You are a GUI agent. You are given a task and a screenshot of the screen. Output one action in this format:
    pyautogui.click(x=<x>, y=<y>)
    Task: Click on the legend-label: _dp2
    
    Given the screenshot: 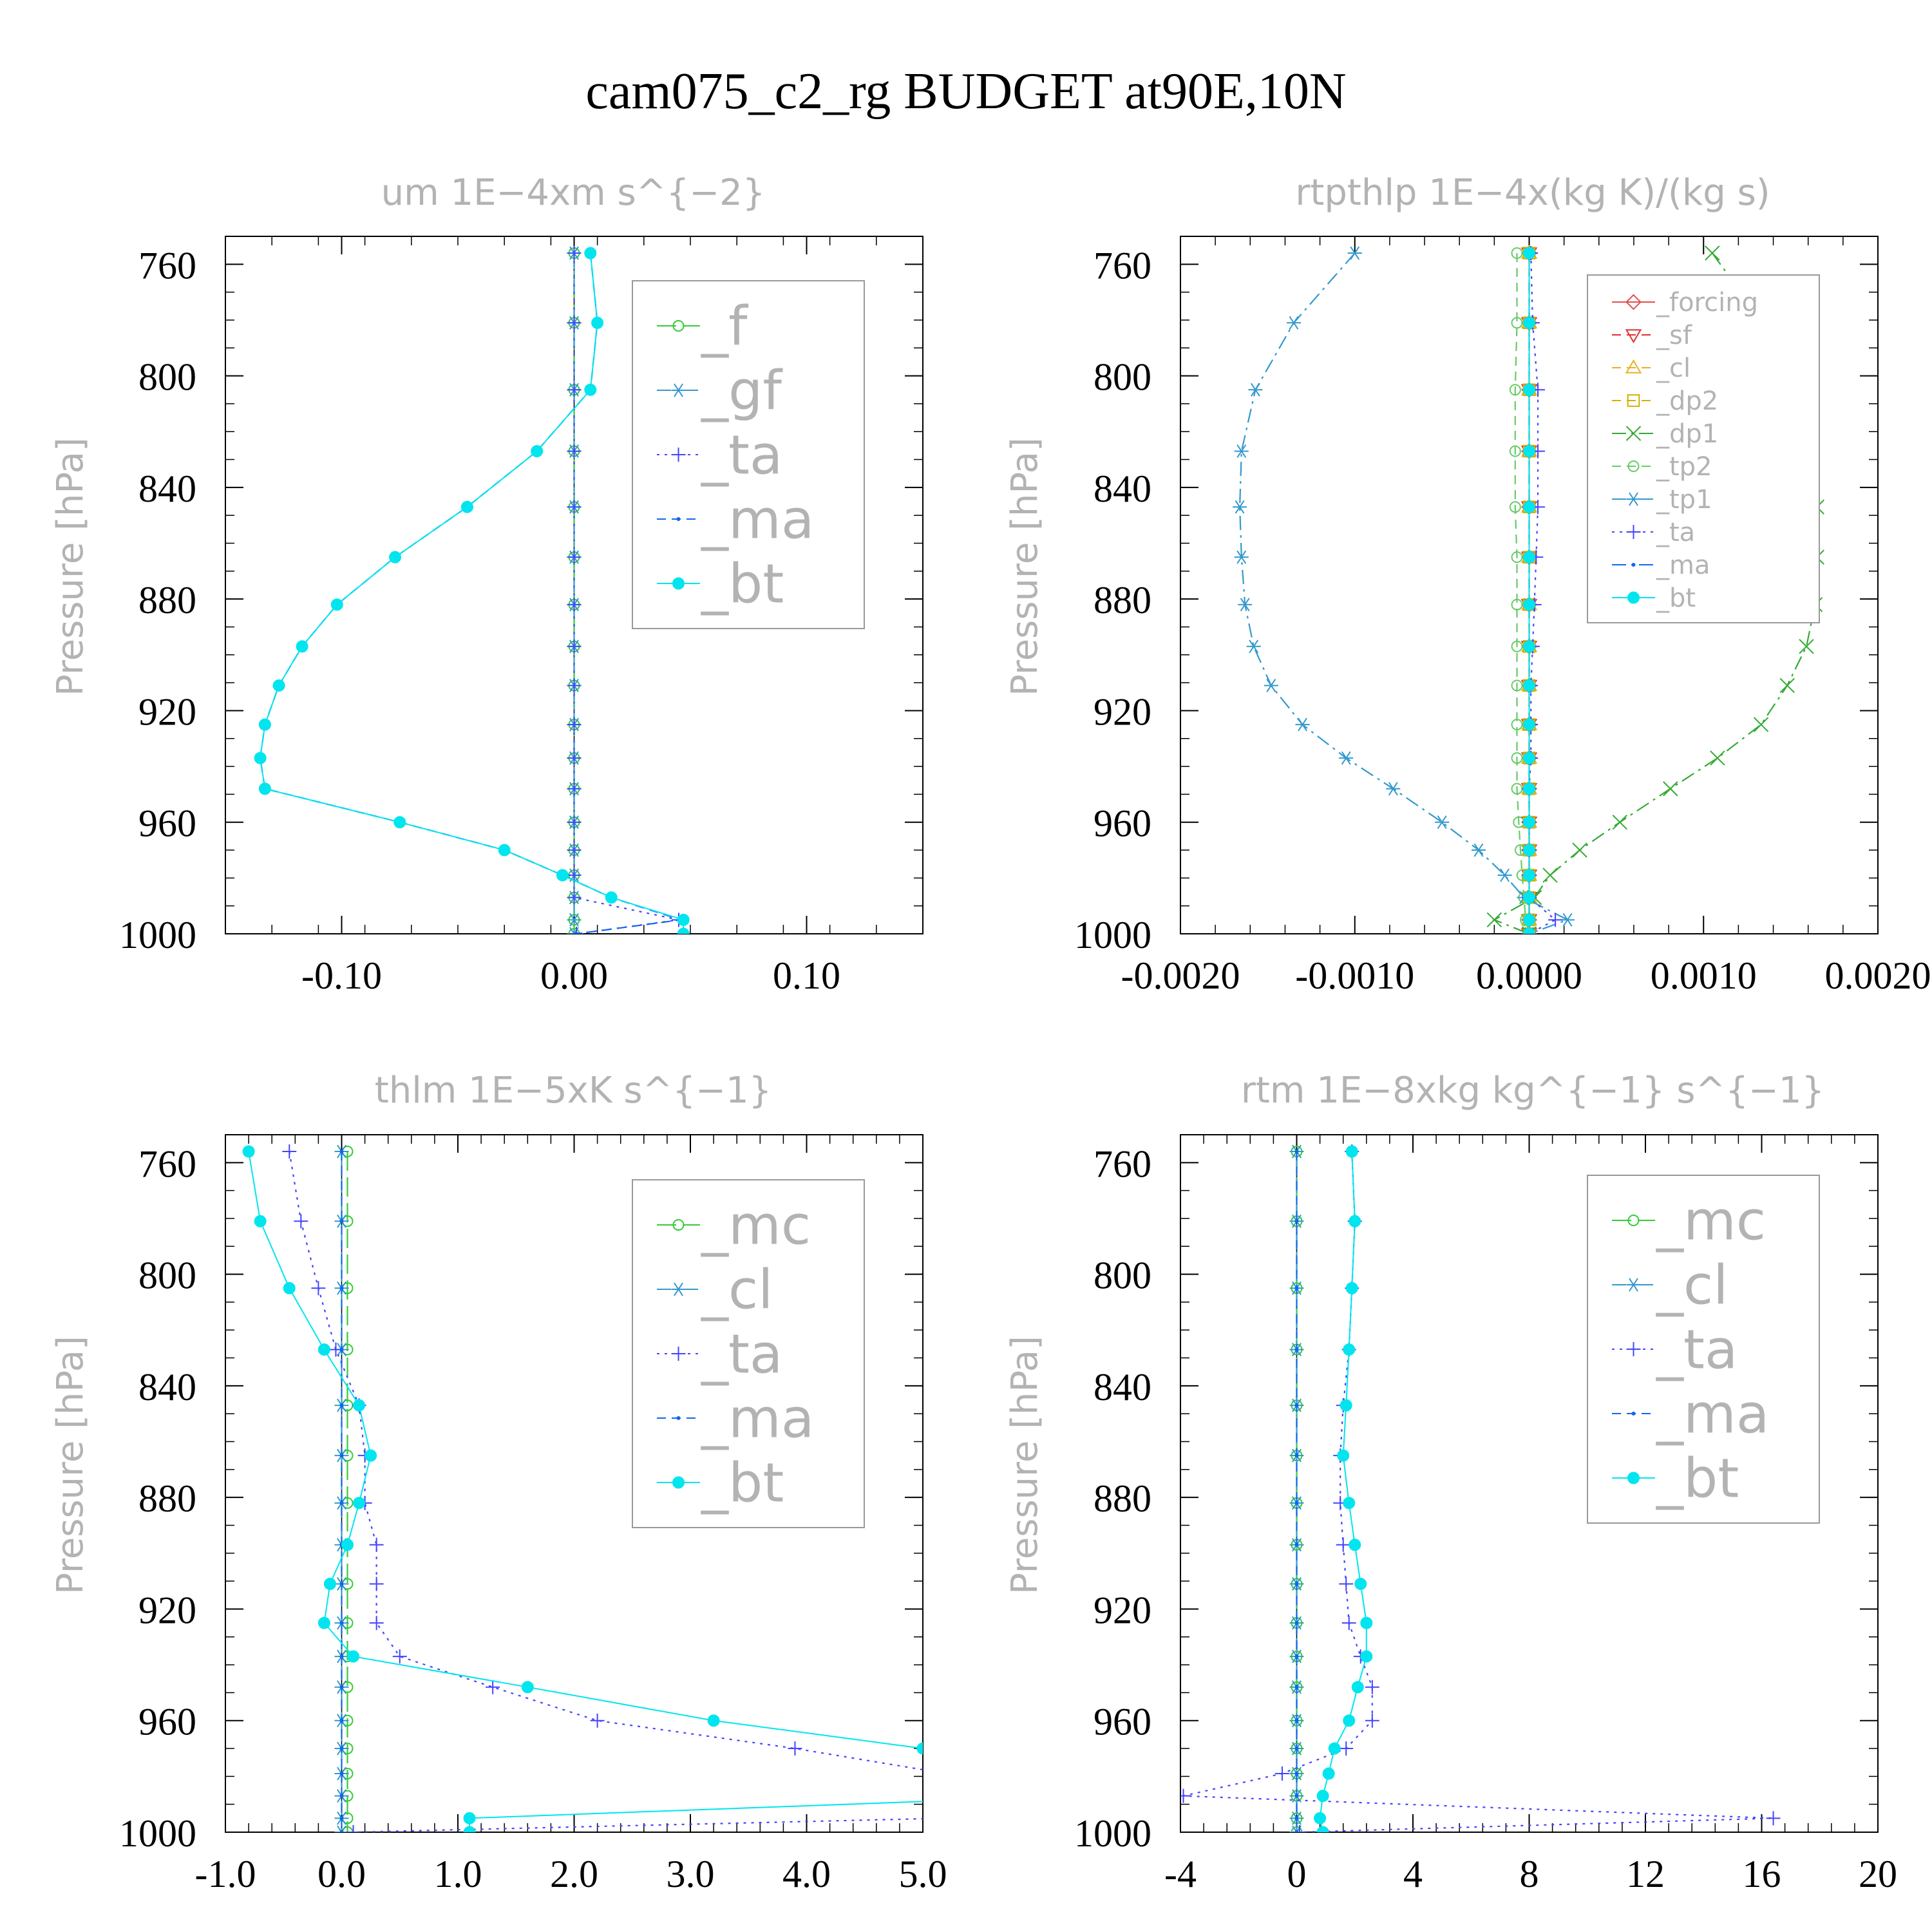 What is the action you would take?
    pyautogui.click(x=1687, y=401)
    